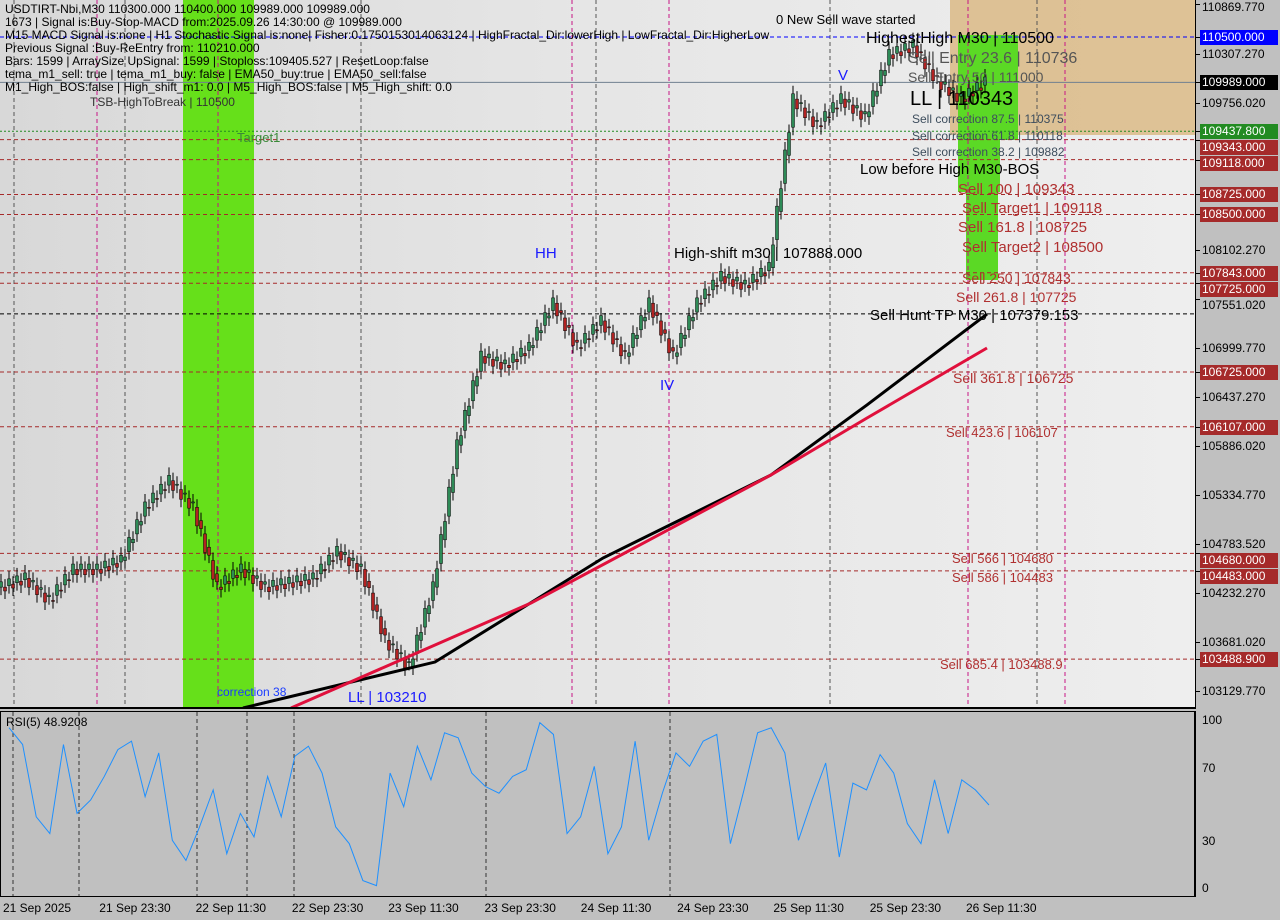  What do you see at coordinates (1239, 148) in the screenshot?
I see `price-label: 109343.000` at bounding box center [1239, 148].